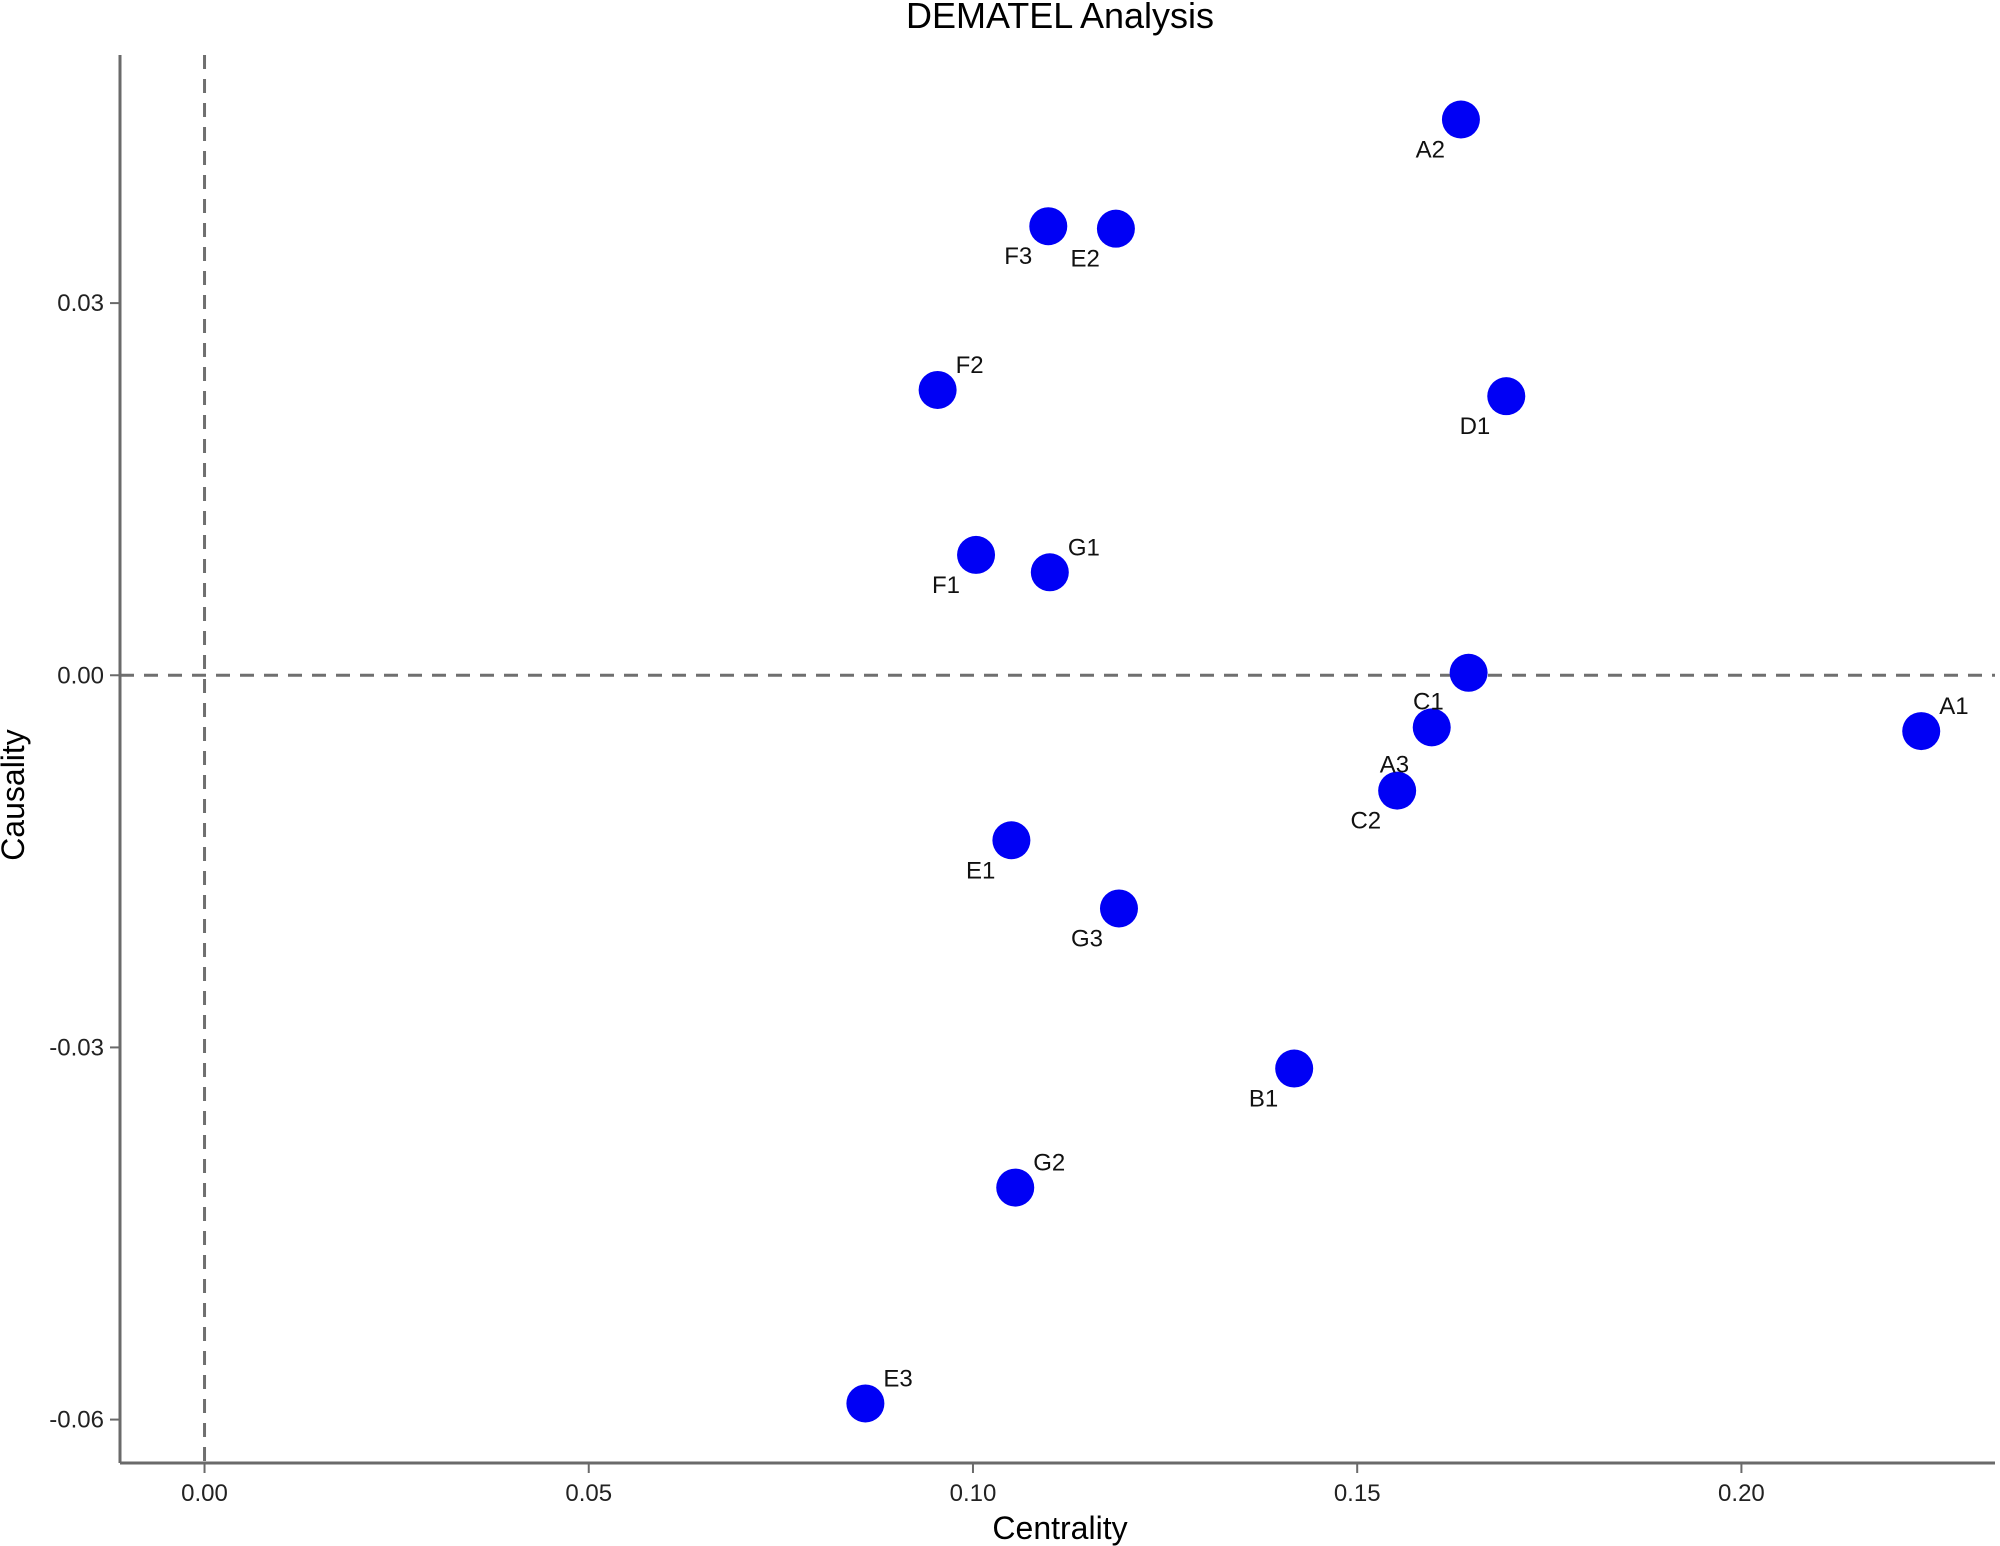  I want to click on data-point-f3, so click(1048, 226).